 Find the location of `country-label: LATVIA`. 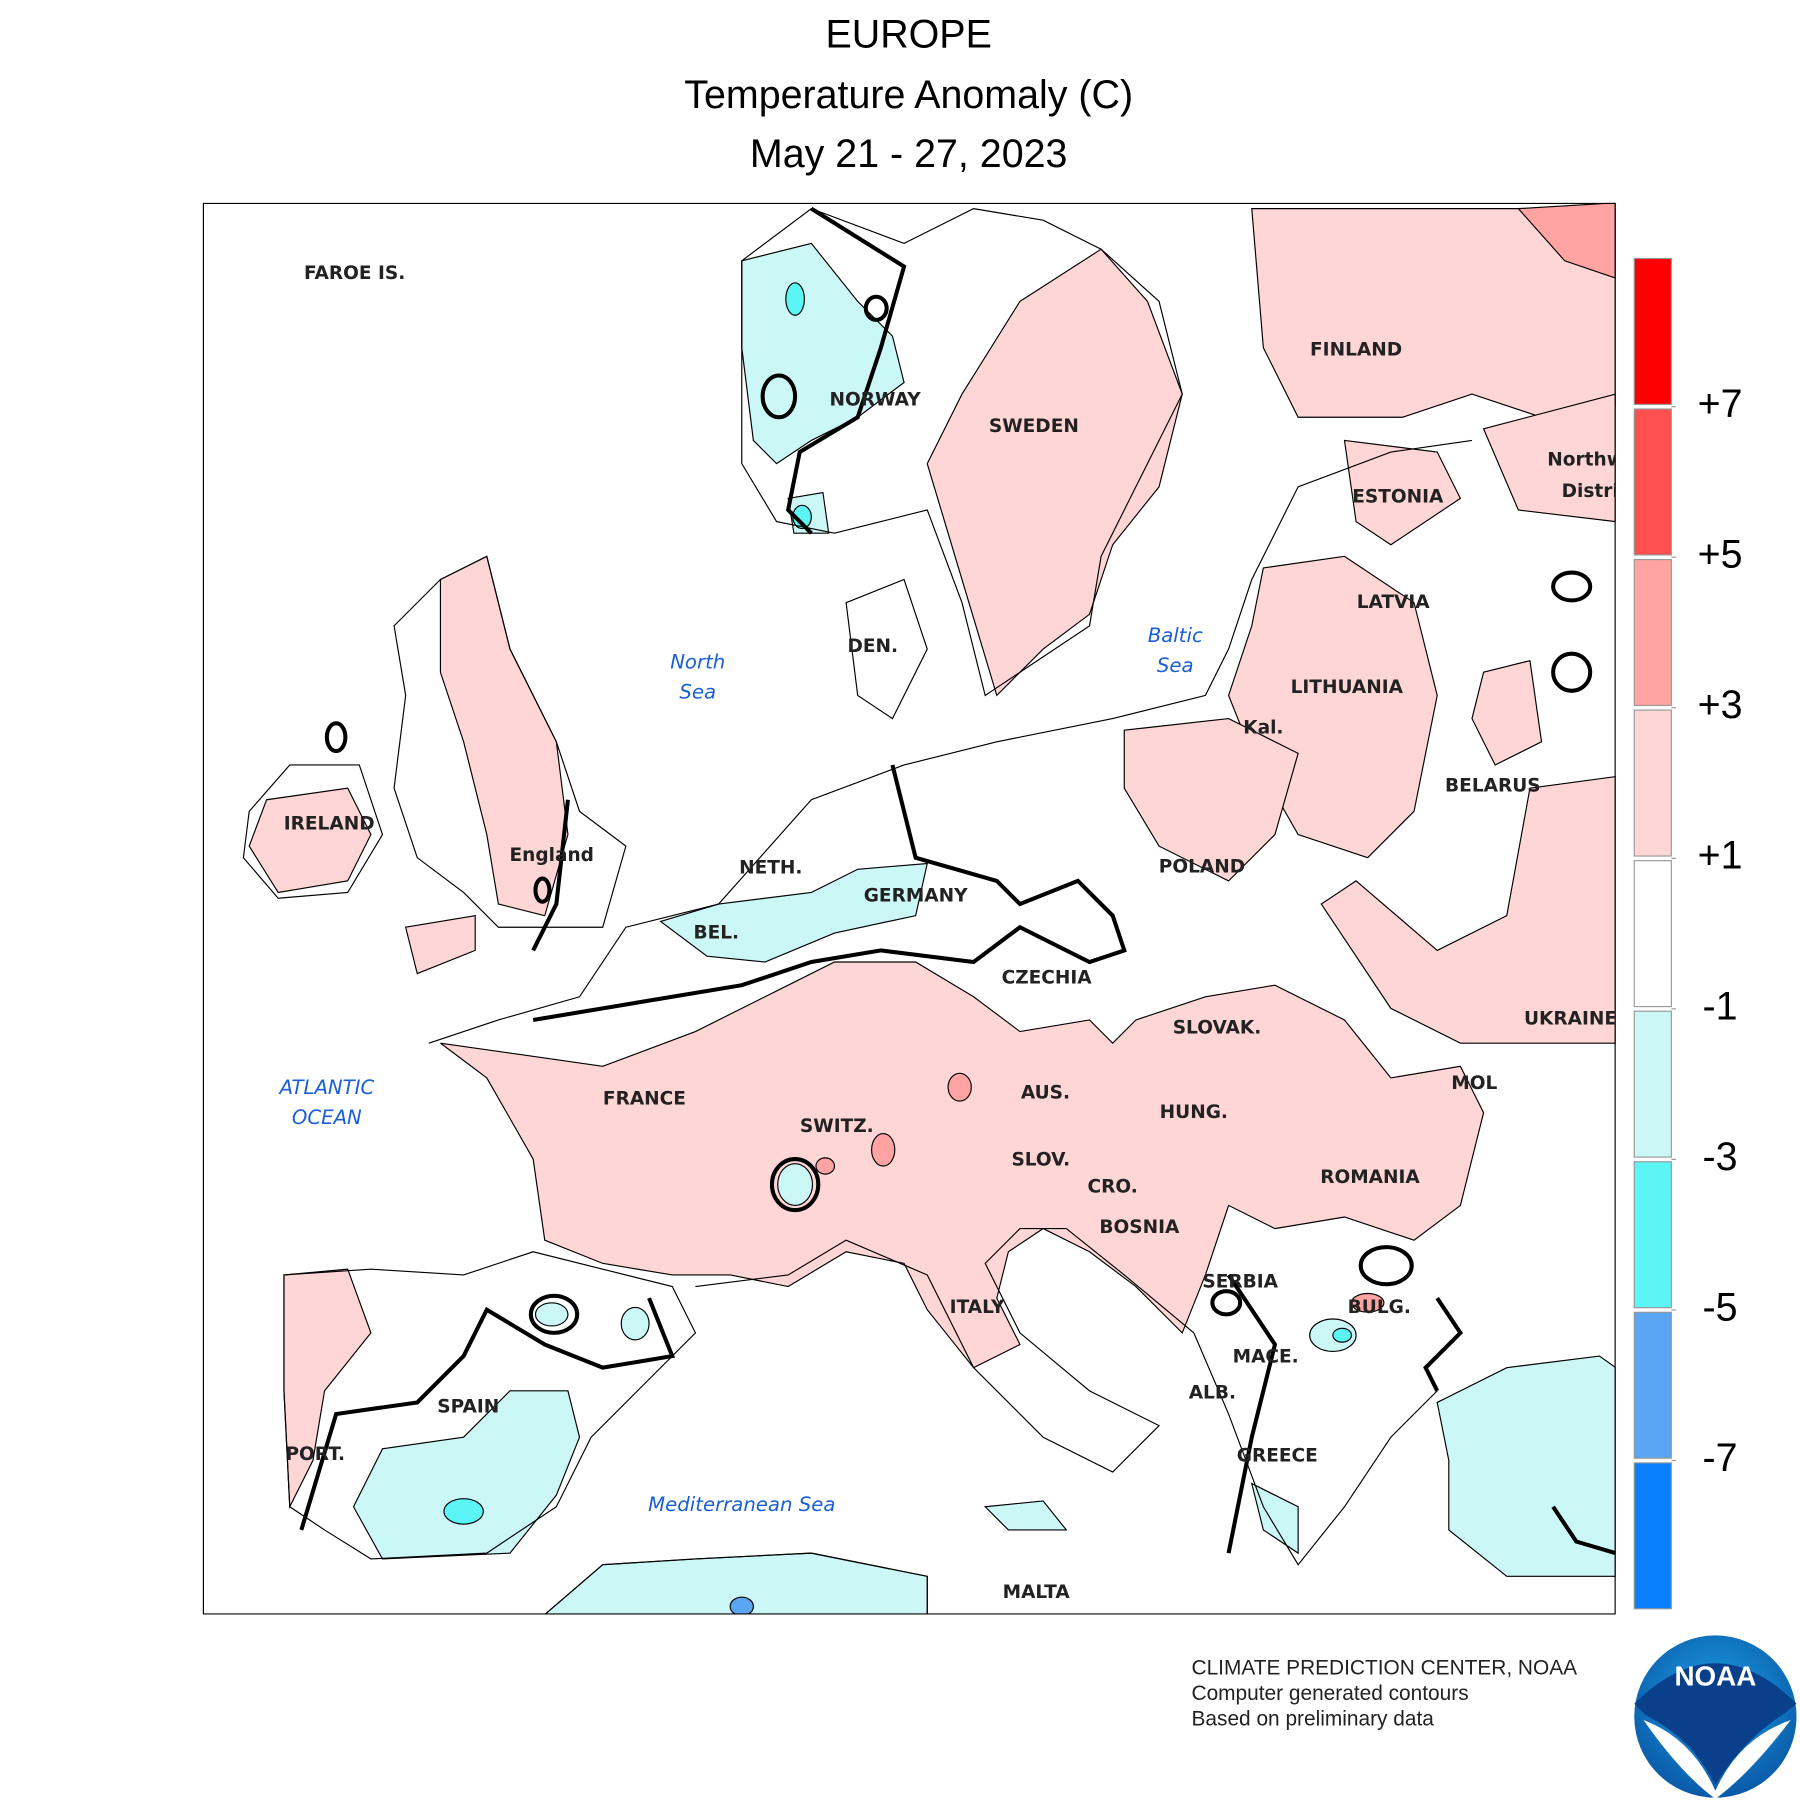

country-label: LATVIA is located at coordinates (1394, 602).